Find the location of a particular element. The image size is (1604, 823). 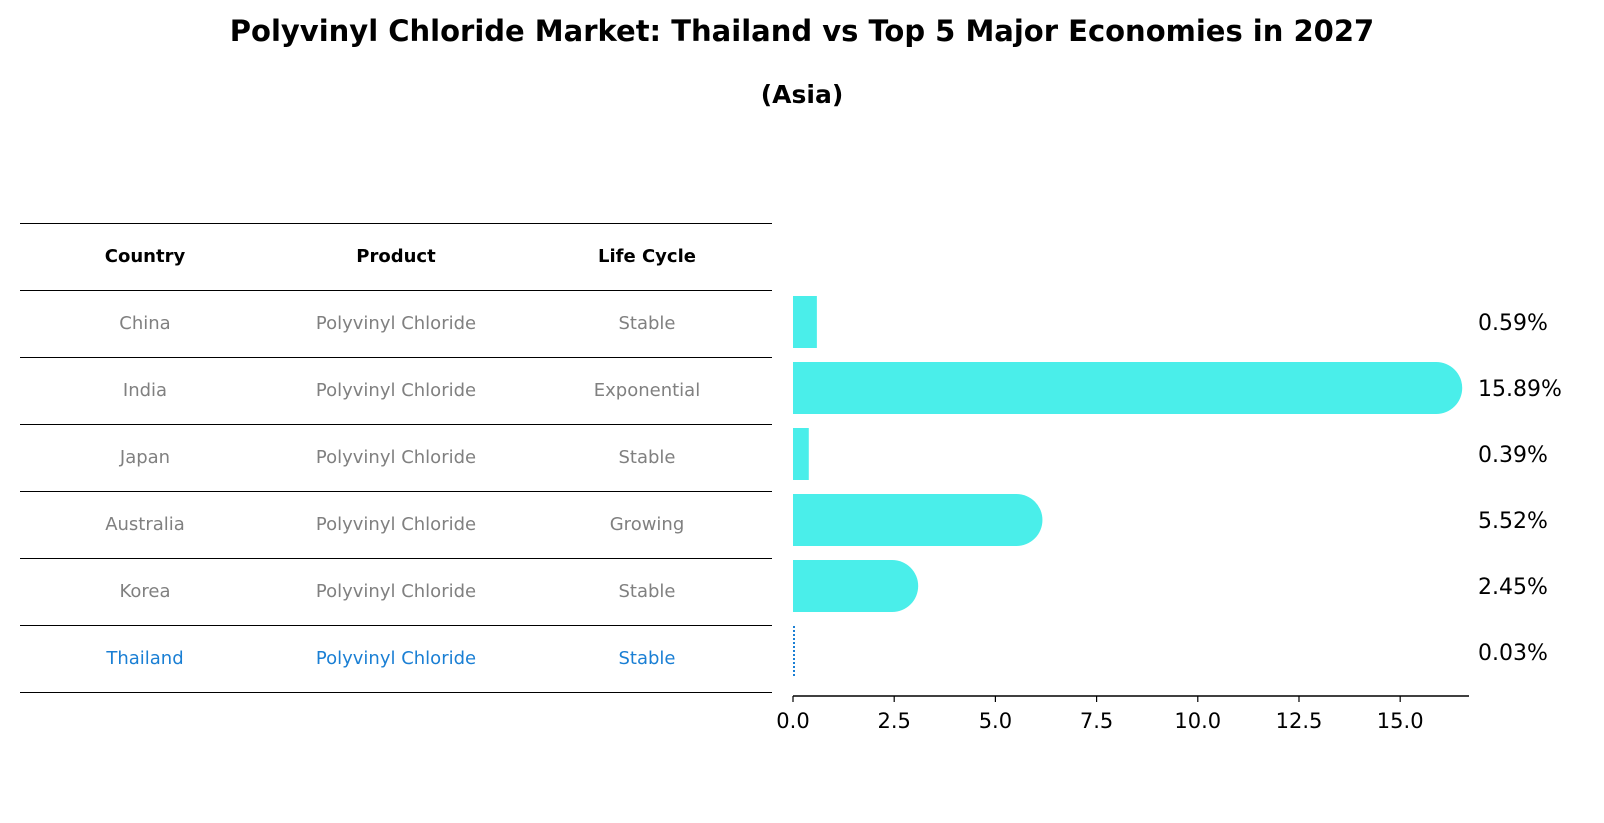

table-row: China Polyvinyl Chloride Stable is located at coordinates (396, 323).